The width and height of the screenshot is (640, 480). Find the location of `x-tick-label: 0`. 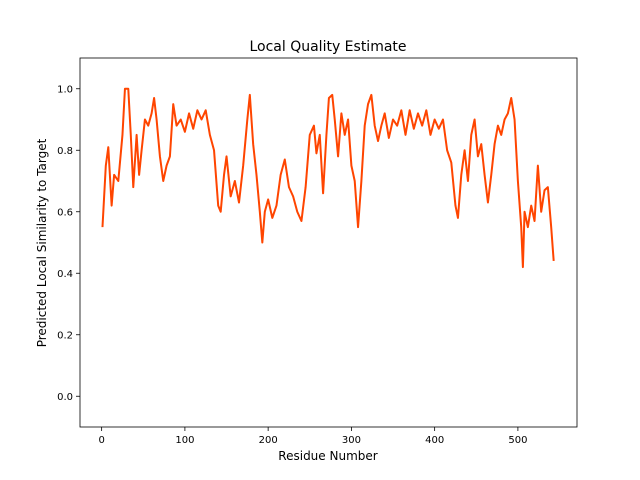

x-tick-label: 0 is located at coordinates (101, 440).